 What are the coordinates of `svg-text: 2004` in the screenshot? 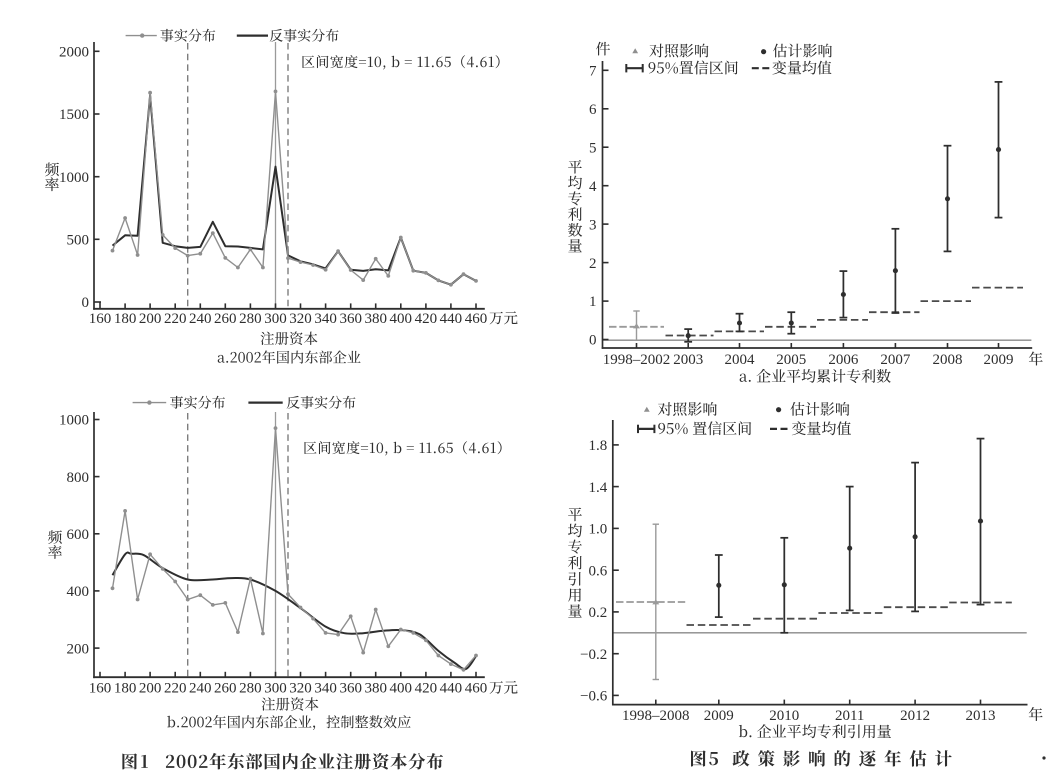 It's located at (740, 360).